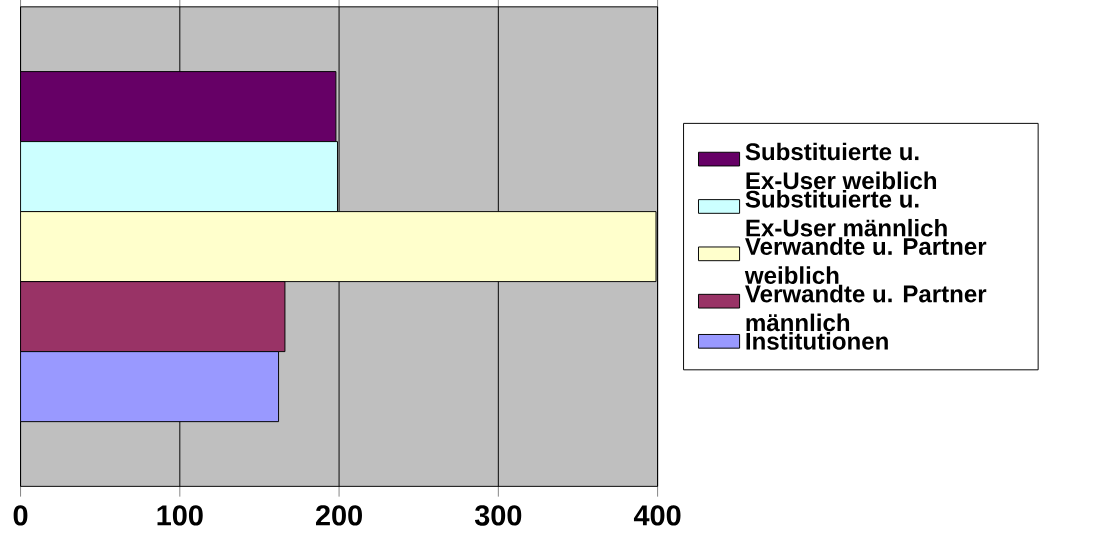 Image resolution: width=1096 pixels, height=555 pixels. Describe the element at coordinates (20, 515) in the screenshot. I see `x-tick-label: 0` at that location.